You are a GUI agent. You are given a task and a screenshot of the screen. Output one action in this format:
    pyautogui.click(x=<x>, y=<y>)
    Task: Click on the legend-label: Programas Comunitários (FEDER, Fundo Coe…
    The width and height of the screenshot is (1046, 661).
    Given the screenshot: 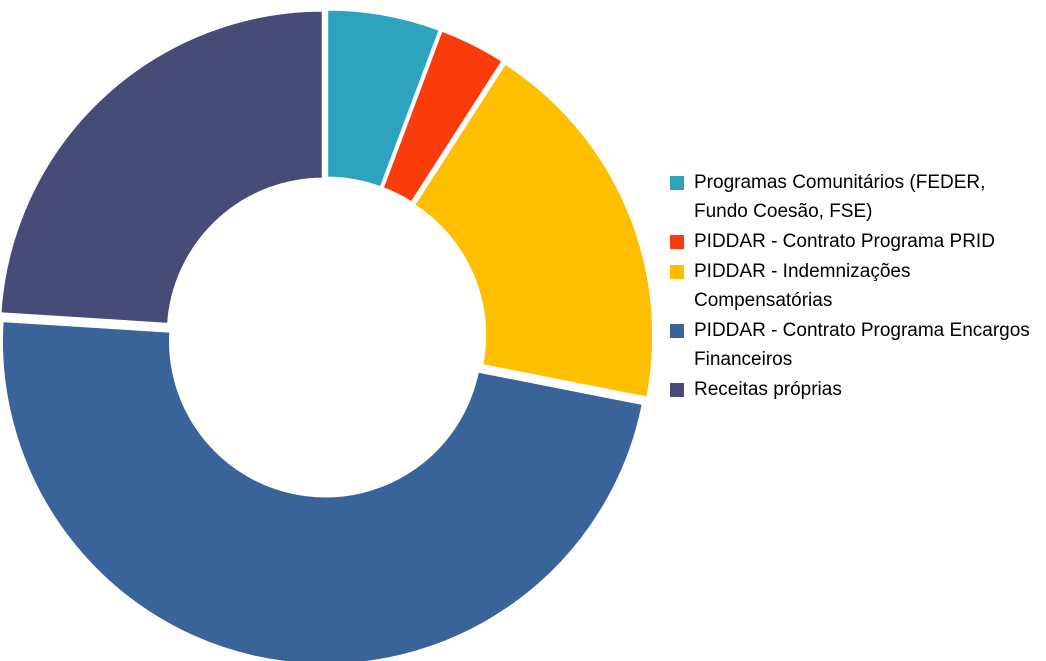 What is the action you would take?
    pyautogui.click(x=840, y=197)
    